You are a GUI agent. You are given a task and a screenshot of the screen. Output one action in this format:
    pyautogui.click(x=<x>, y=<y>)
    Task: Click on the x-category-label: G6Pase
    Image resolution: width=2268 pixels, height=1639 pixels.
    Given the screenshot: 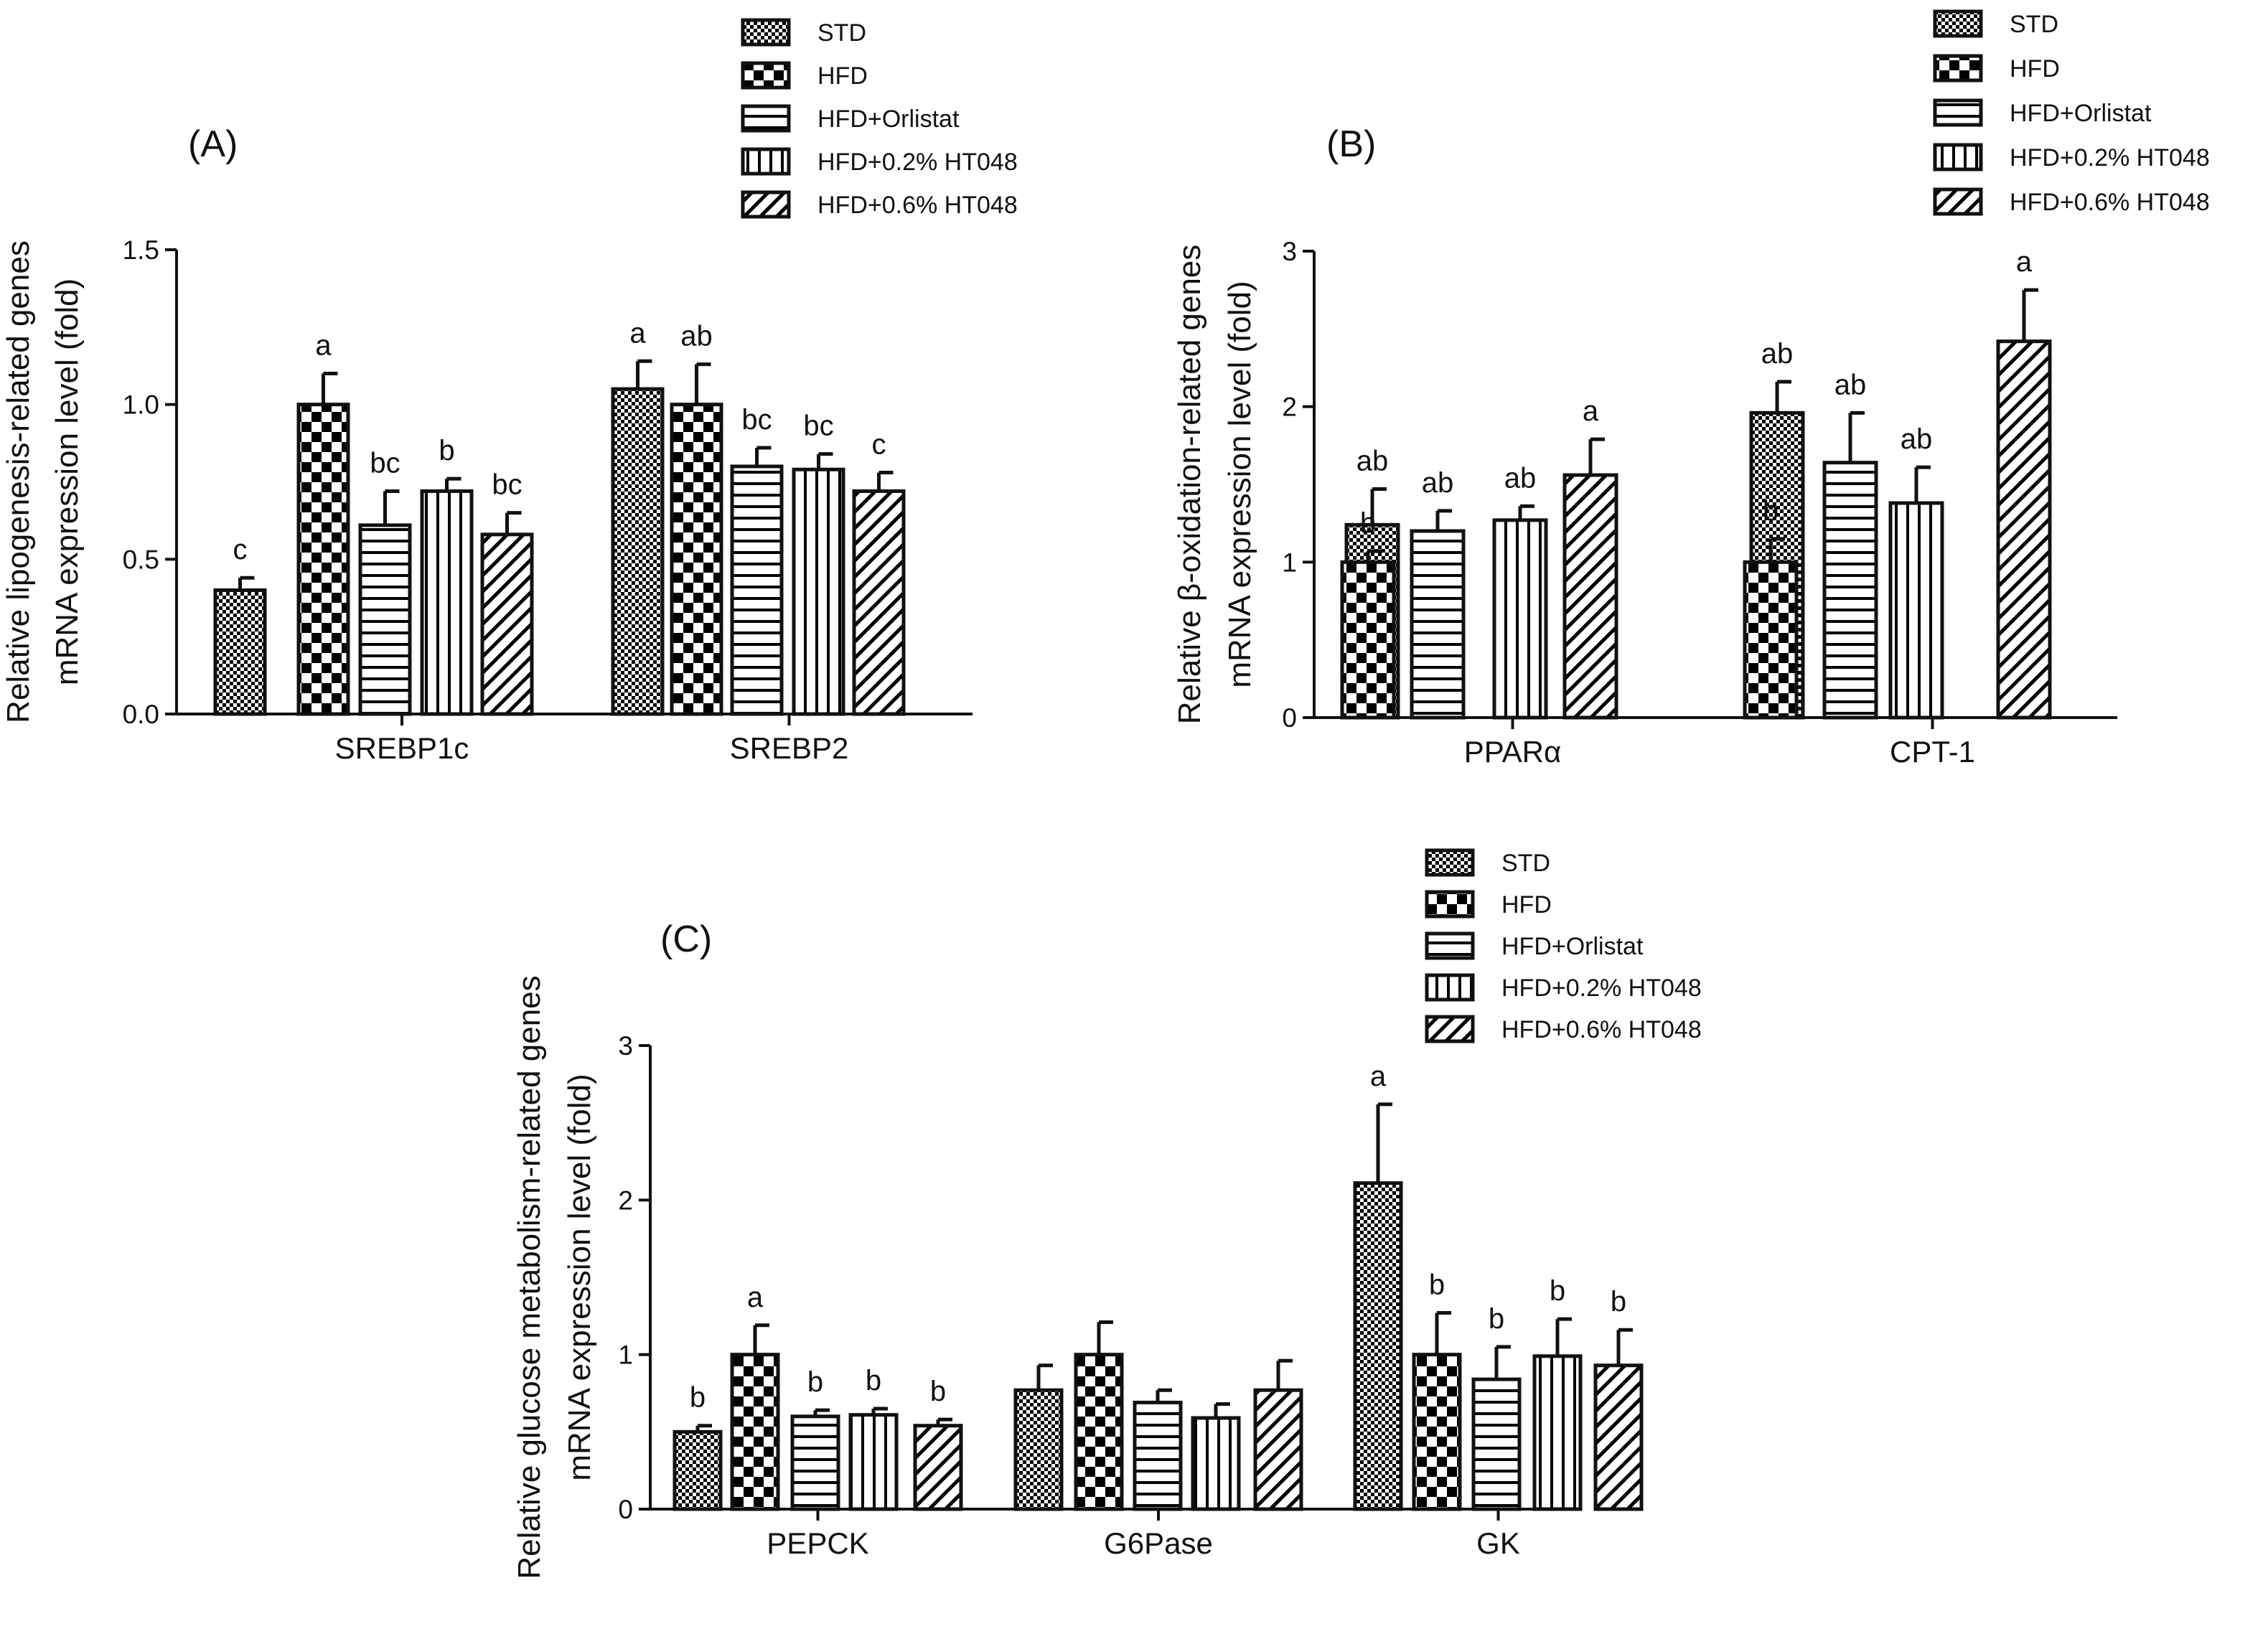 What is the action you would take?
    pyautogui.click(x=1158, y=1543)
    